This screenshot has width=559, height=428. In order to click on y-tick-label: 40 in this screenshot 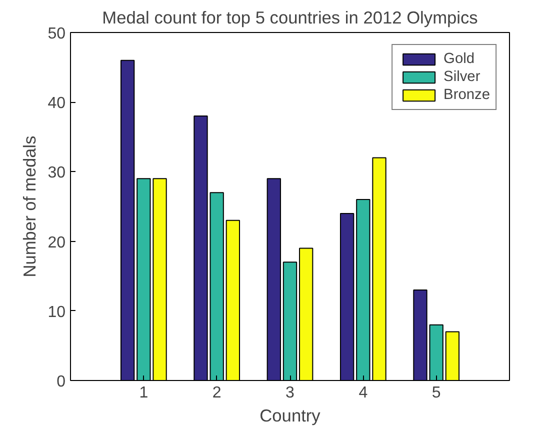, I will do `click(57, 103)`.